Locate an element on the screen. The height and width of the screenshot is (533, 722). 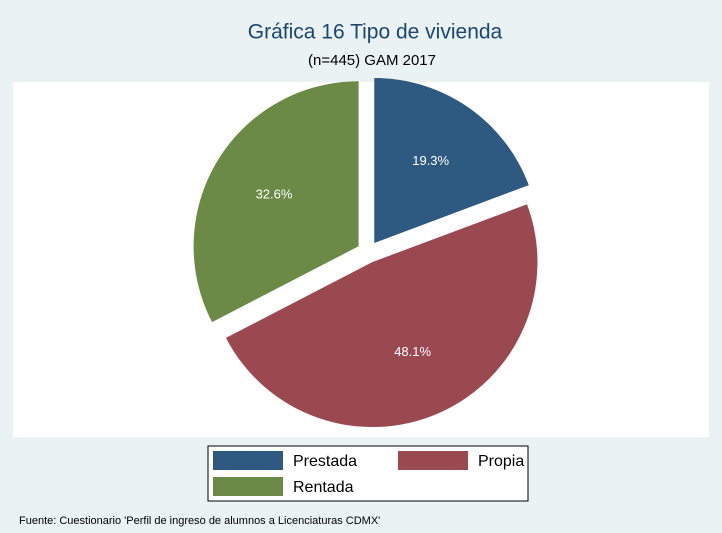
slice-label: 48.1% is located at coordinates (412, 351).